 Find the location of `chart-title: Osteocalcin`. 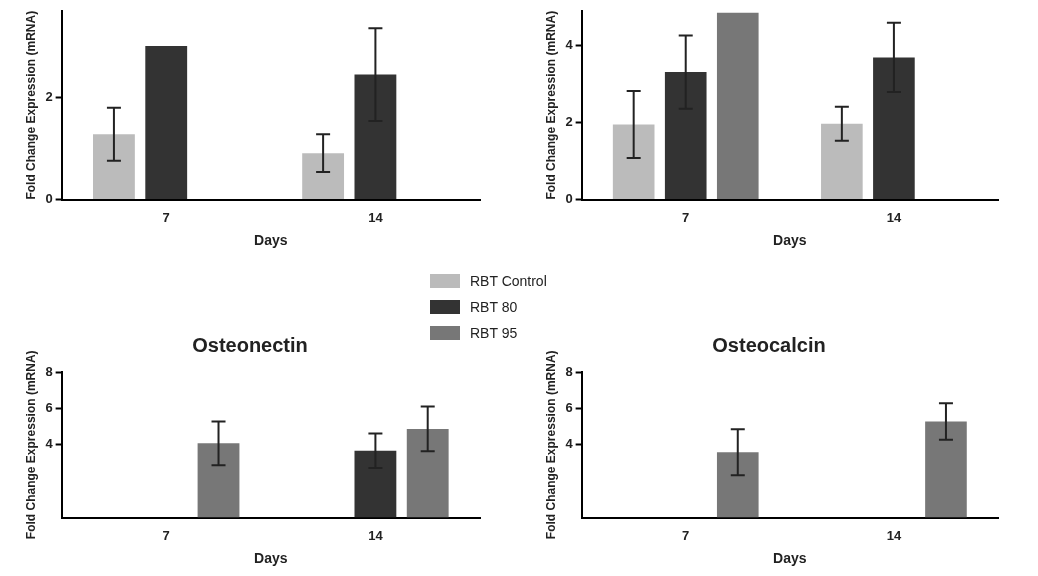

chart-title: Osteocalcin is located at coordinates (769, 344).